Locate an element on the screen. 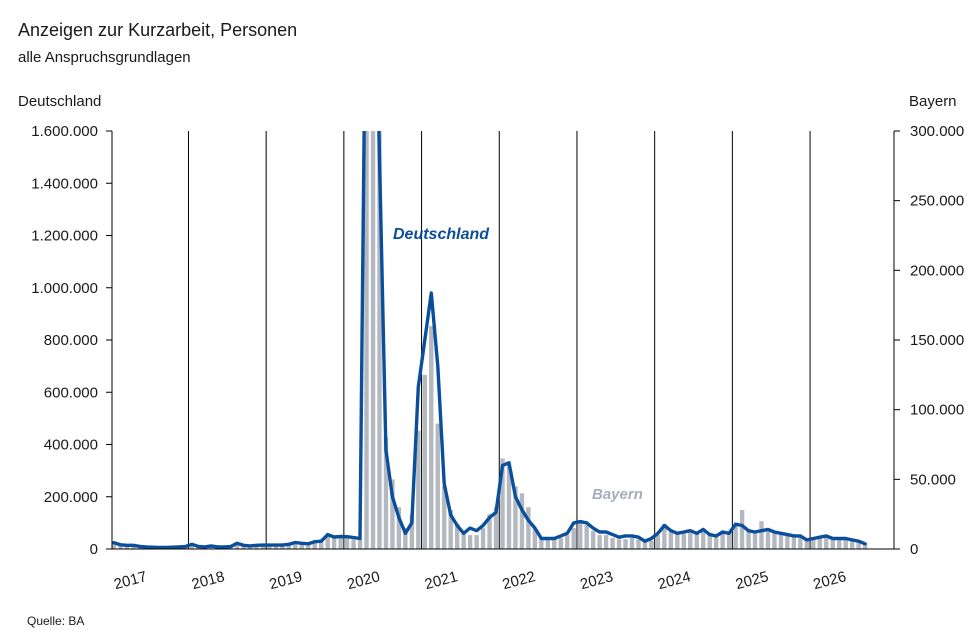  x-tick-label: 2022 is located at coordinates (519, 580).